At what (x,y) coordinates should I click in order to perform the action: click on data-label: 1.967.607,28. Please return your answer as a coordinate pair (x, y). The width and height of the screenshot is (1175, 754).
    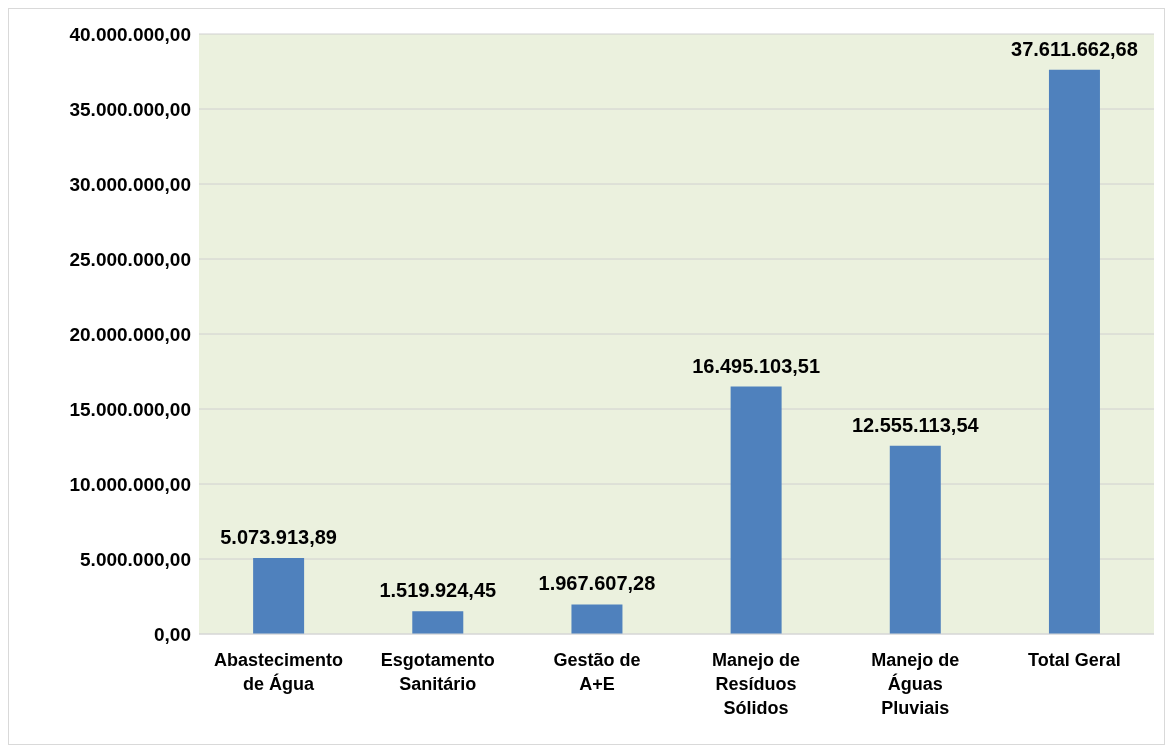
    Looking at the image, I should click on (597, 583).